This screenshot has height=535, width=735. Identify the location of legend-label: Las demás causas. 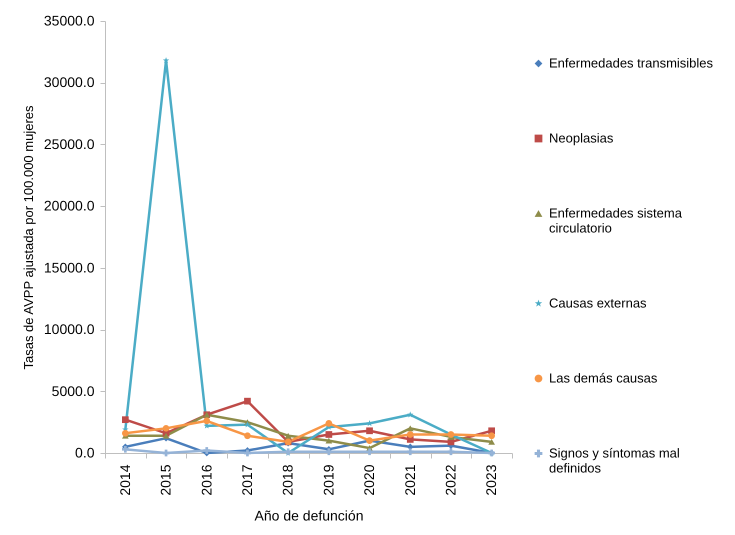
(603, 378).